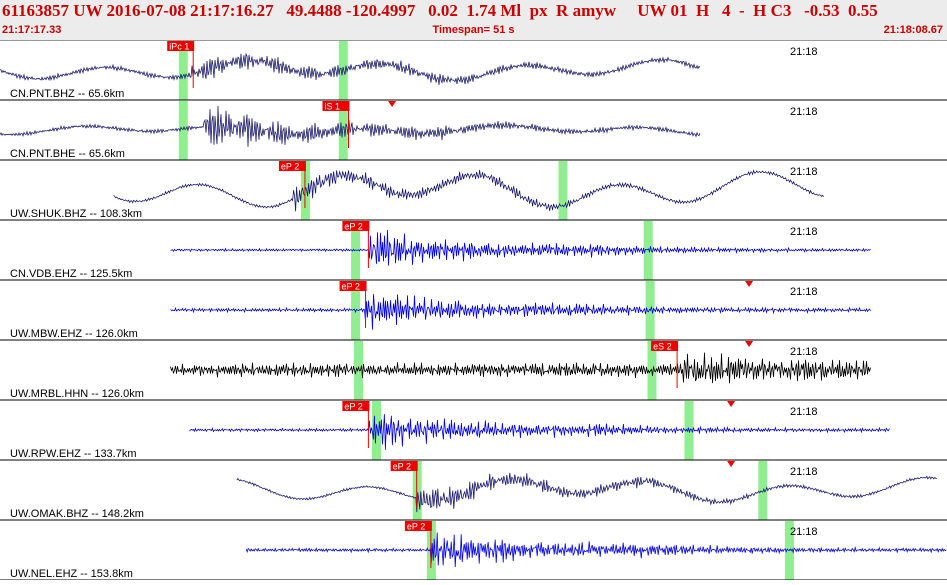 The width and height of the screenshot is (947, 585). Describe the element at coordinates (71, 574) in the screenshot. I see `station-label: UW.NEL.EHZ -- 153.8km` at that location.